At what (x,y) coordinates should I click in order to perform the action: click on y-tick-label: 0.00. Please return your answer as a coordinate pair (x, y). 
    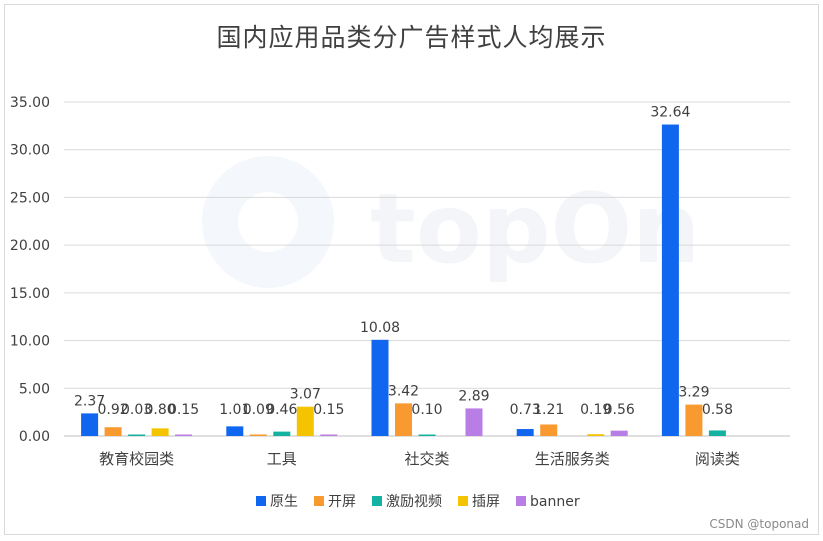
    Looking at the image, I should click on (34, 437).